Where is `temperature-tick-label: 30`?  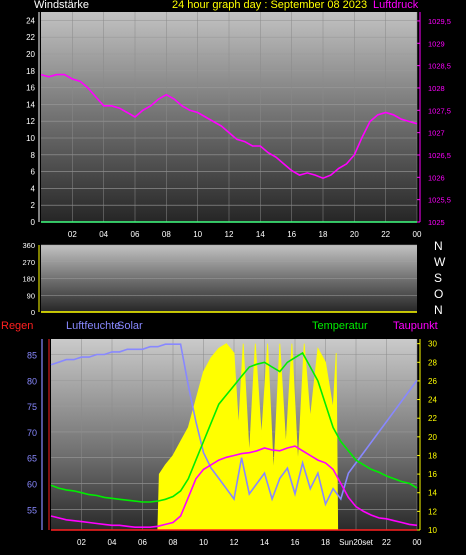 temperature-tick-label: 30 is located at coordinates (432, 344).